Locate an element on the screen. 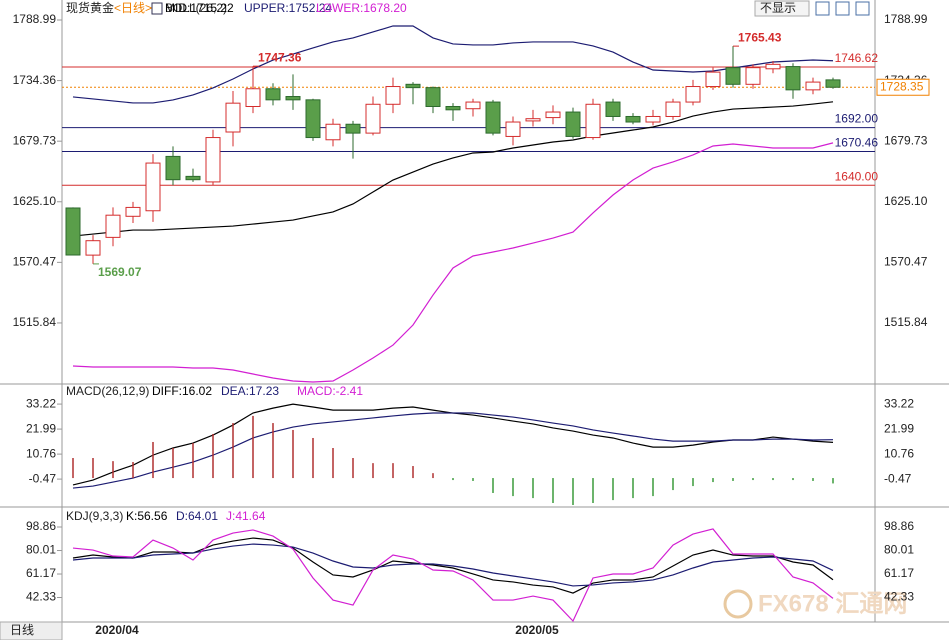 Image resolution: width=949 pixels, height=640 pixels. legend-entry: J:41.64 is located at coordinates (246, 516).